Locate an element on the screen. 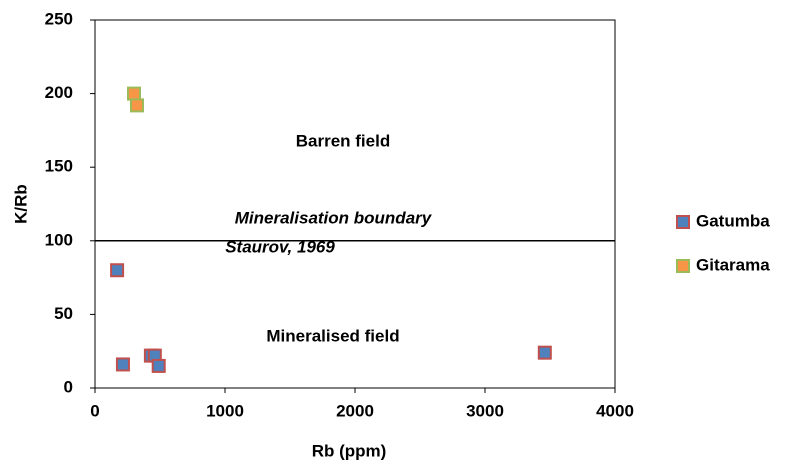 The width and height of the screenshot is (789, 469). x-tick-label: 3000 is located at coordinates (485, 410).